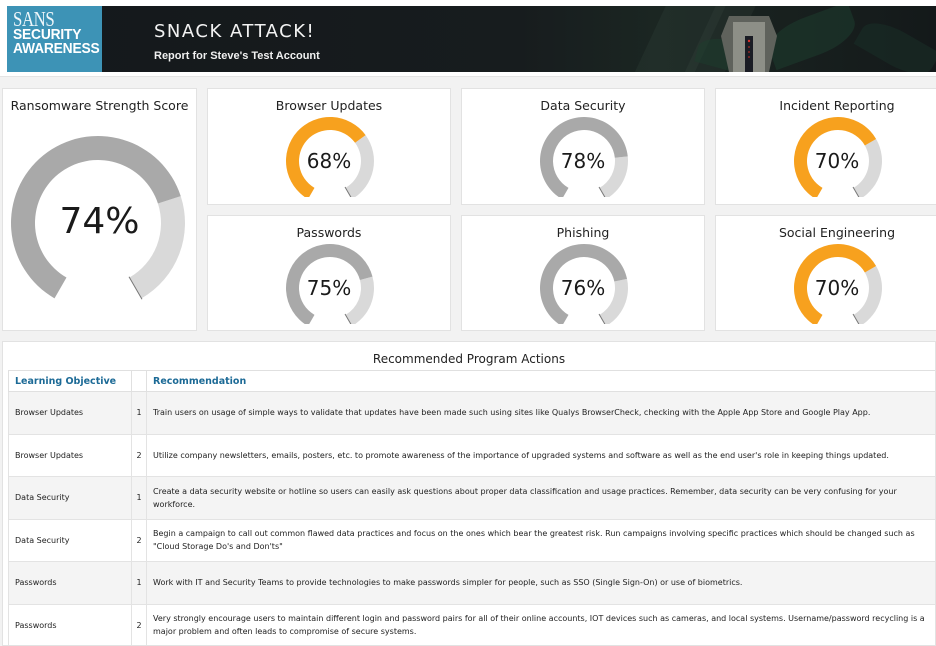 Image resolution: width=936 pixels, height=646 pixels. I want to click on gauge-card-passwords: Passwords 75%, so click(329, 273).